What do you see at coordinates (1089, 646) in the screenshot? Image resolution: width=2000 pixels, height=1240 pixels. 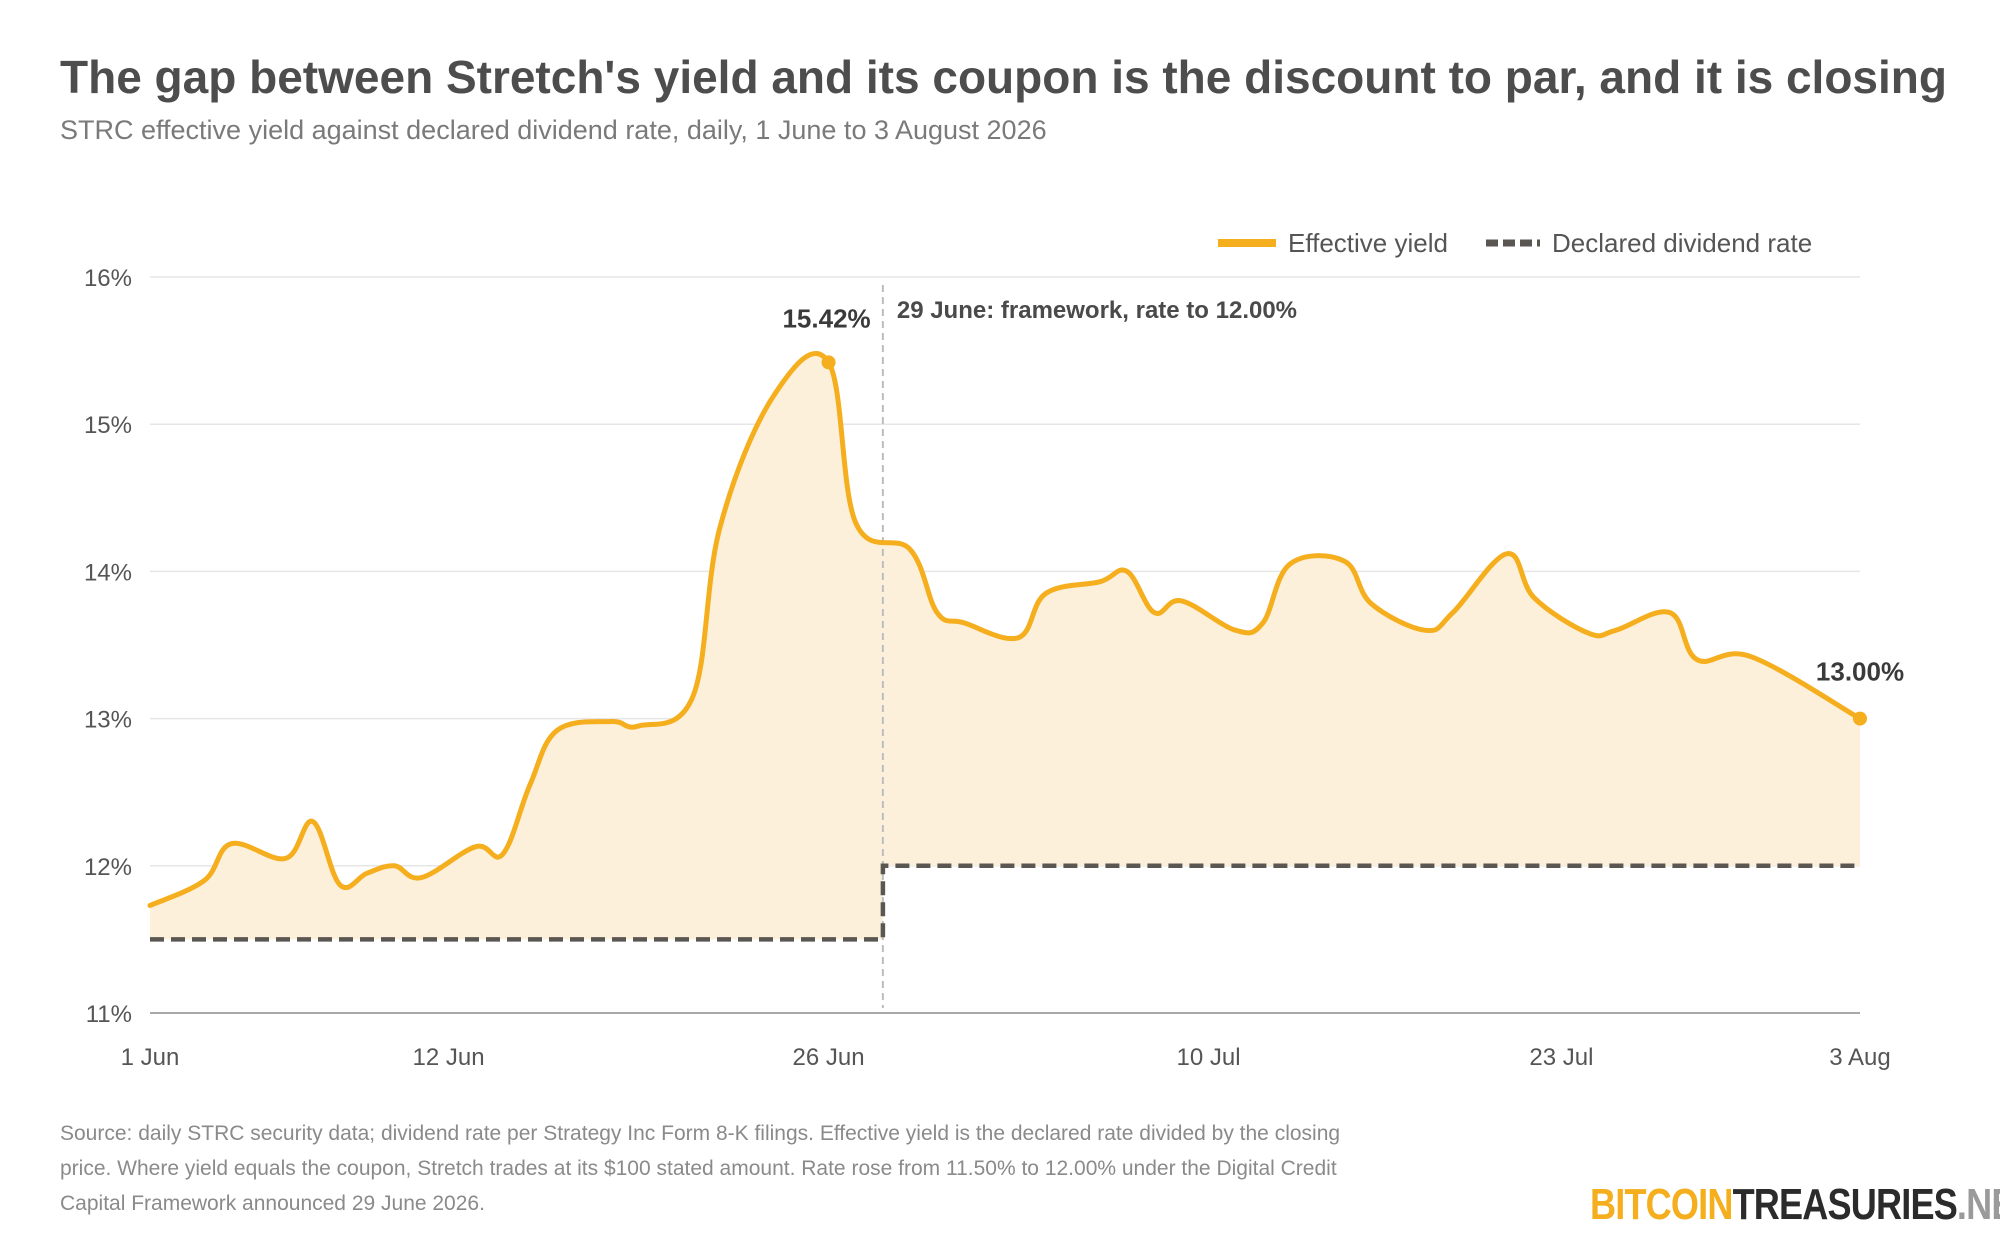 I see `event-marker: 29 June: framework, rate to 12.00%` at bounding box center [1089, 646].